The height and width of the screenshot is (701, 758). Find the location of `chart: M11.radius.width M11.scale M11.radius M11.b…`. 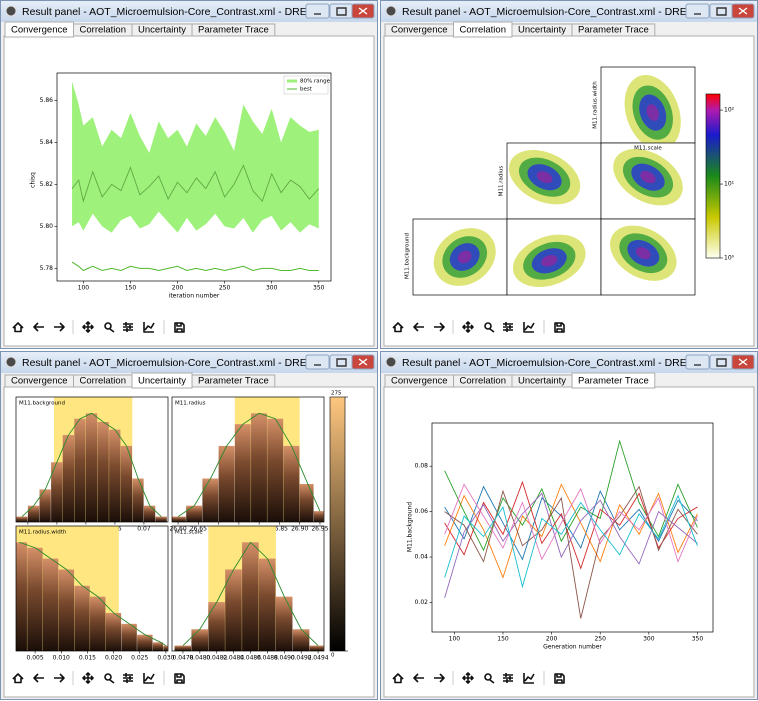

chart: M11.radius.width M11.scale M11.radius M11.b… is located at coordinates (570, 181).